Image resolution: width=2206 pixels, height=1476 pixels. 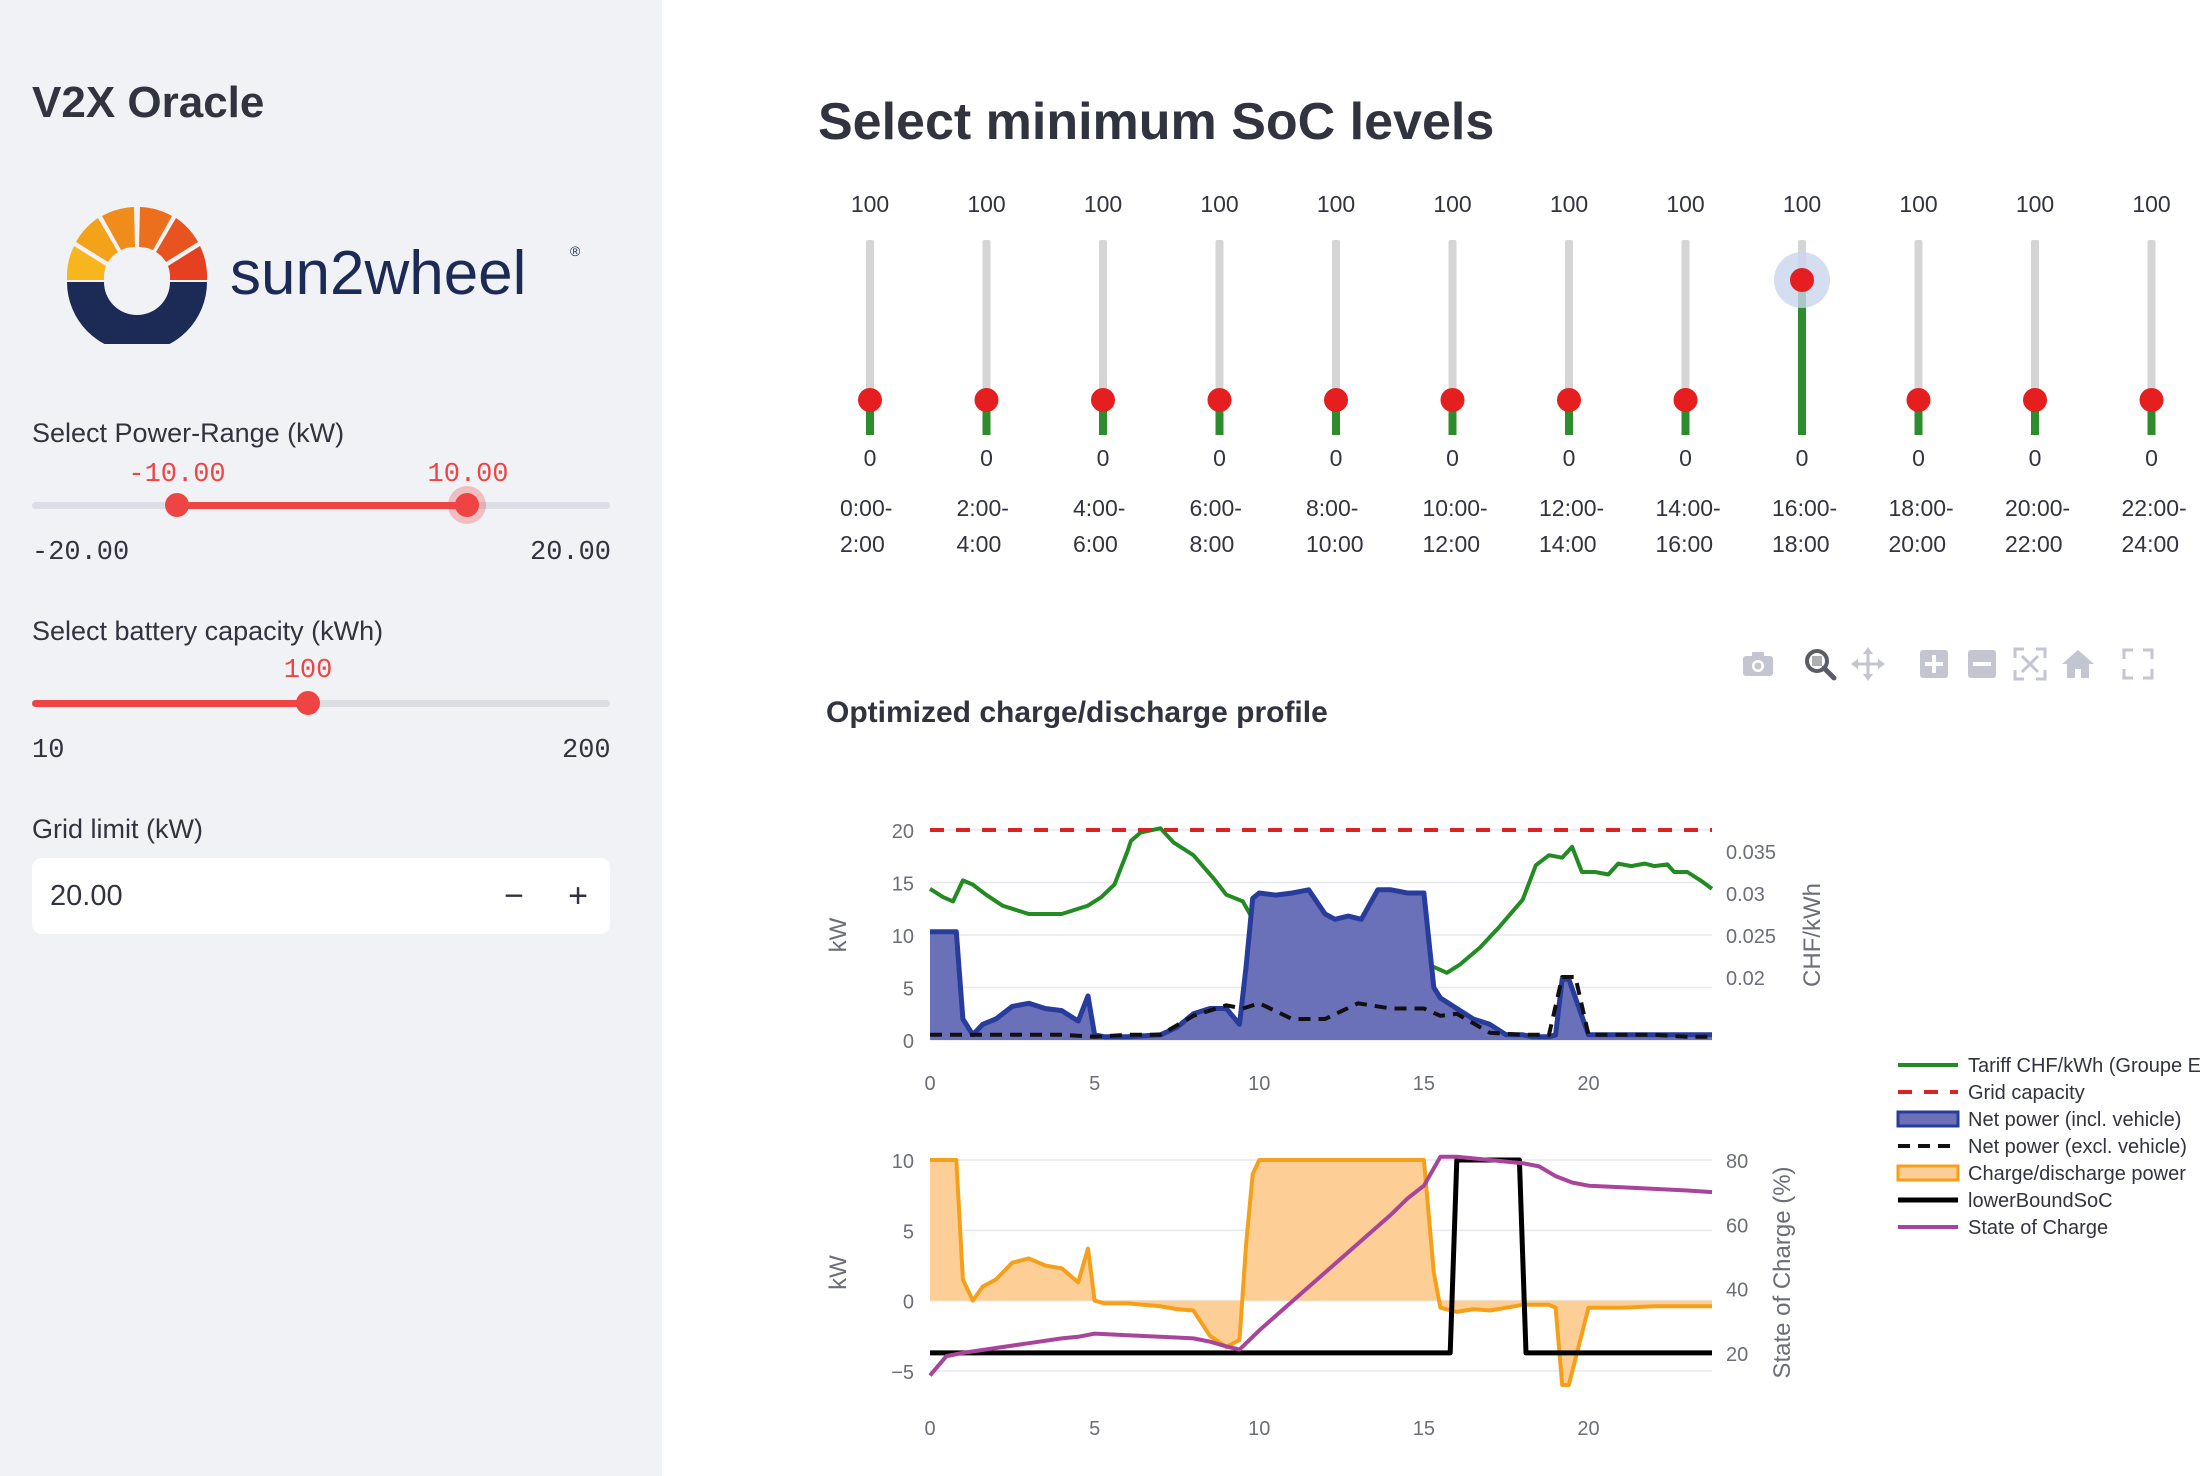 I want to click on x-tick-label: 20, so click(x=1588, y=1429).